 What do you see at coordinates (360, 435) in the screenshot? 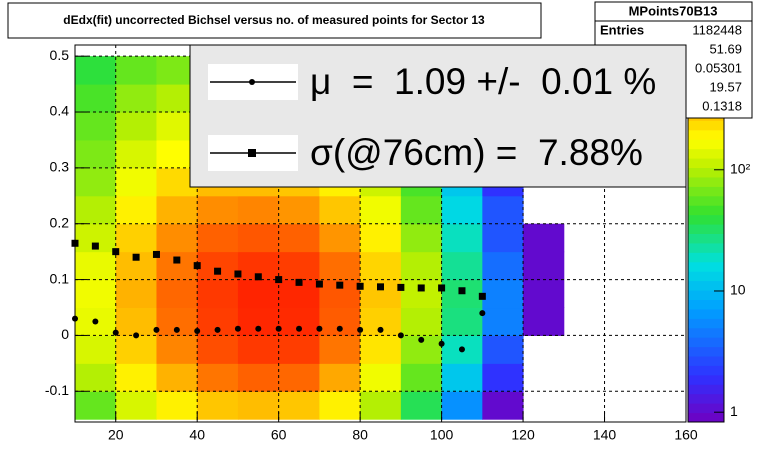
I see `x-tick-label: 80` at bounding box center [360, 435].